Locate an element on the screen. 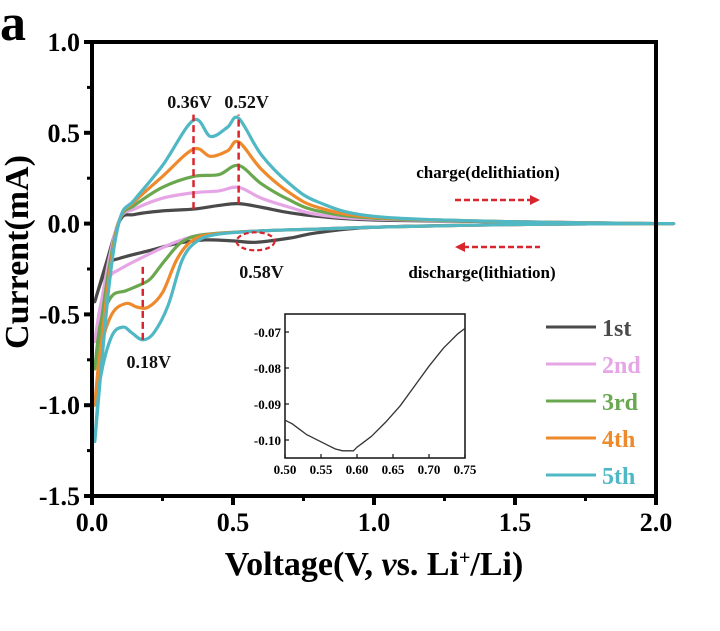 The width and height of the screenshot is (720, 631). inset-y-tick-label: -0.08 is located at coordinates (268, 368).